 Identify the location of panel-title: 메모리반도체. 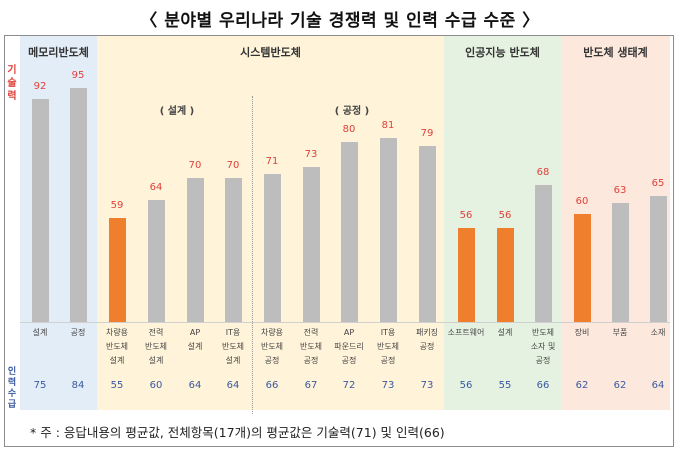
(58, 52).